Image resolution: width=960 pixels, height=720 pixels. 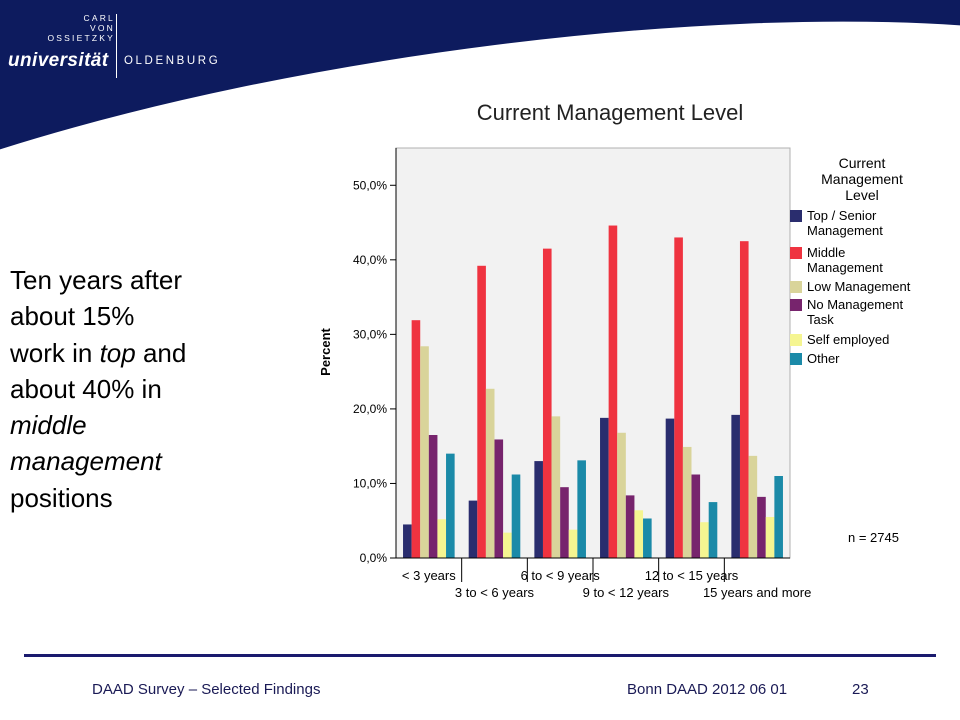 What do you see at coordinates (86, 461) in the screenshot?
I see `summary-text-part: management` at bounding box center [86, 461].